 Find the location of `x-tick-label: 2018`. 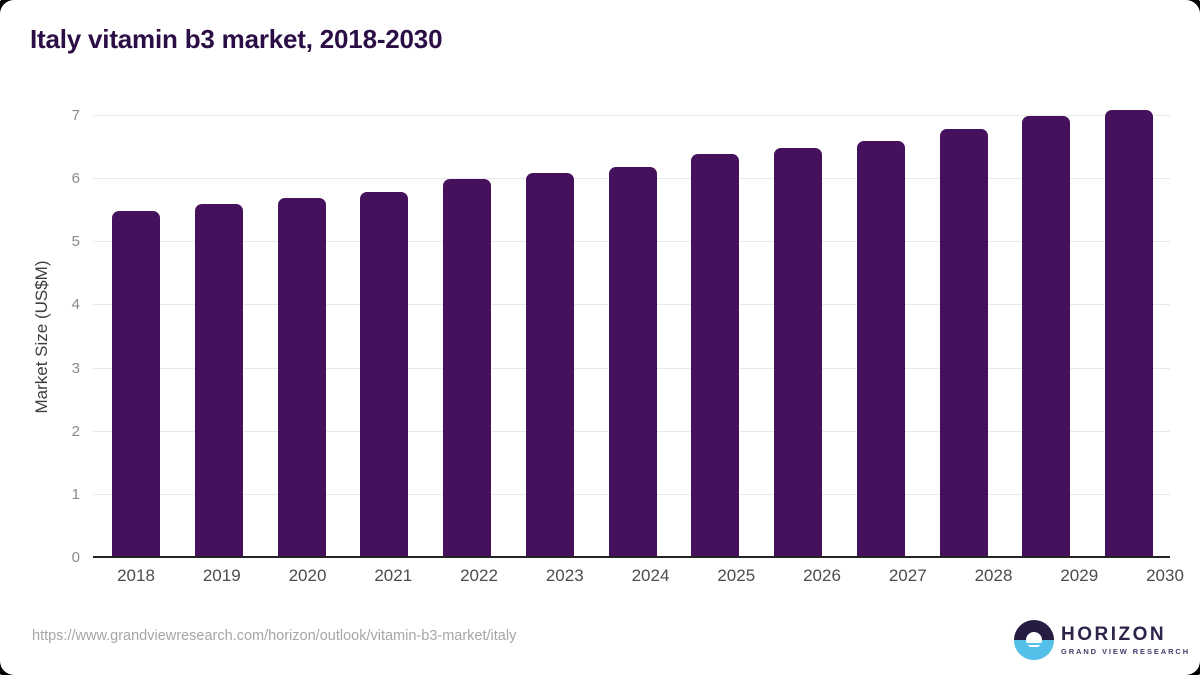

x-tick-label: 2018 is located at coordinates (136, 575).